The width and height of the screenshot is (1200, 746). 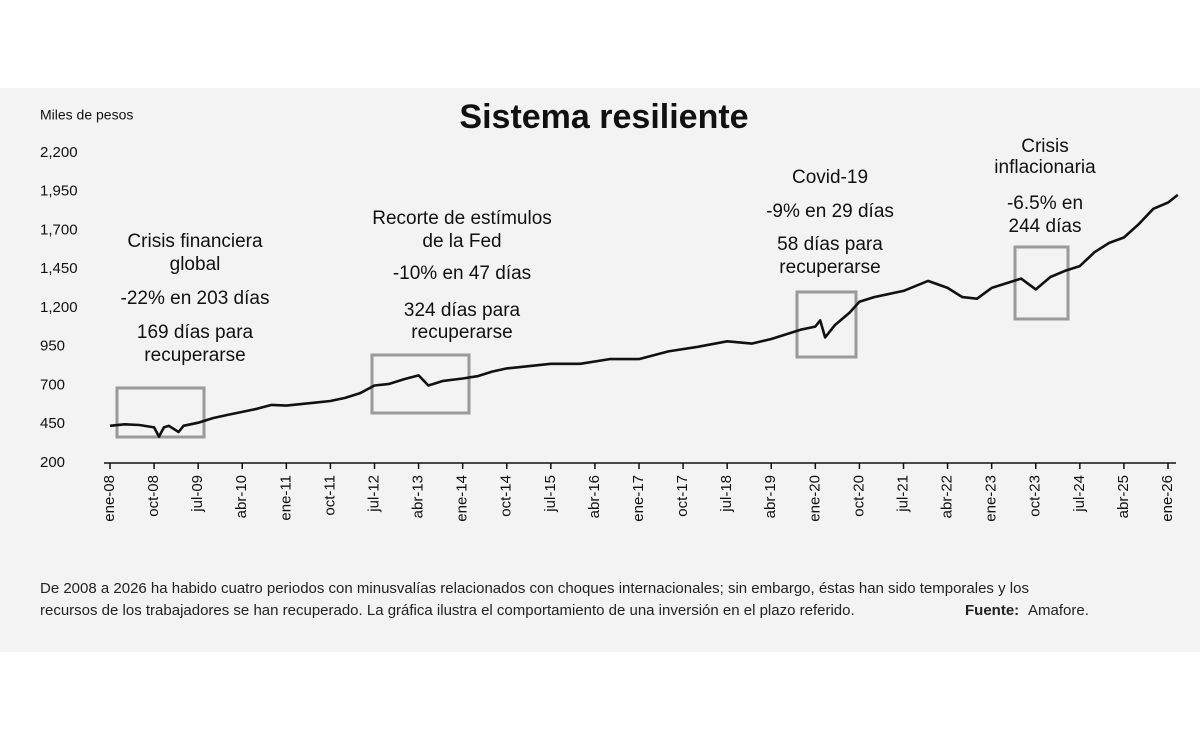 What do you see at coordinates (1058, 610) in the screenshot?
I see `source: Amafore.` at bounding box center [1058, 610].